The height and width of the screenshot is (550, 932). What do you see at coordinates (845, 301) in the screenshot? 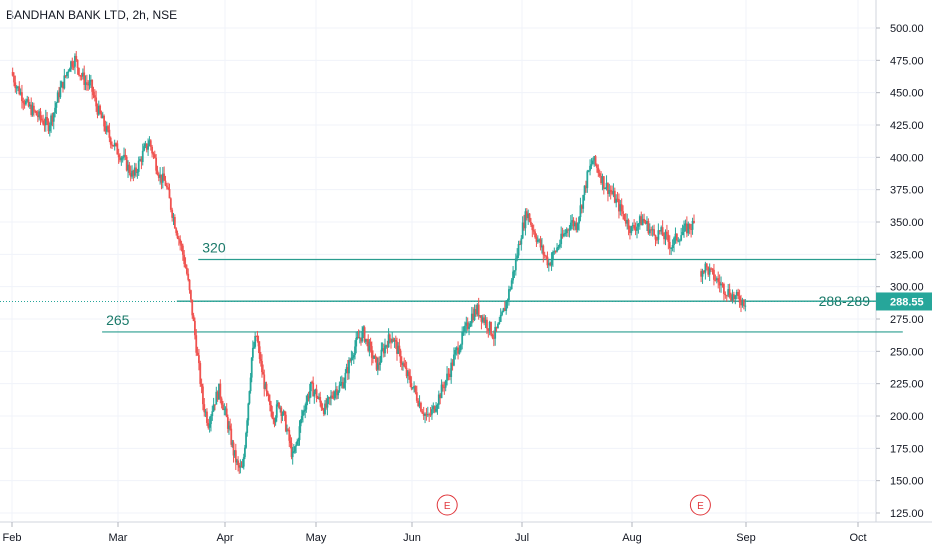
I see `level-label: 288-289` at bounding box center [845, 301].